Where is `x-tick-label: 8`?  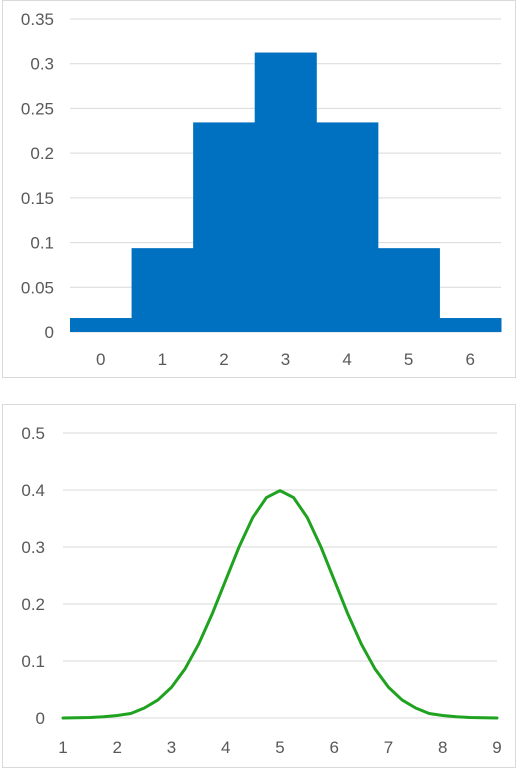 x-tick-label: 8 is located at coordinates (442, 747).